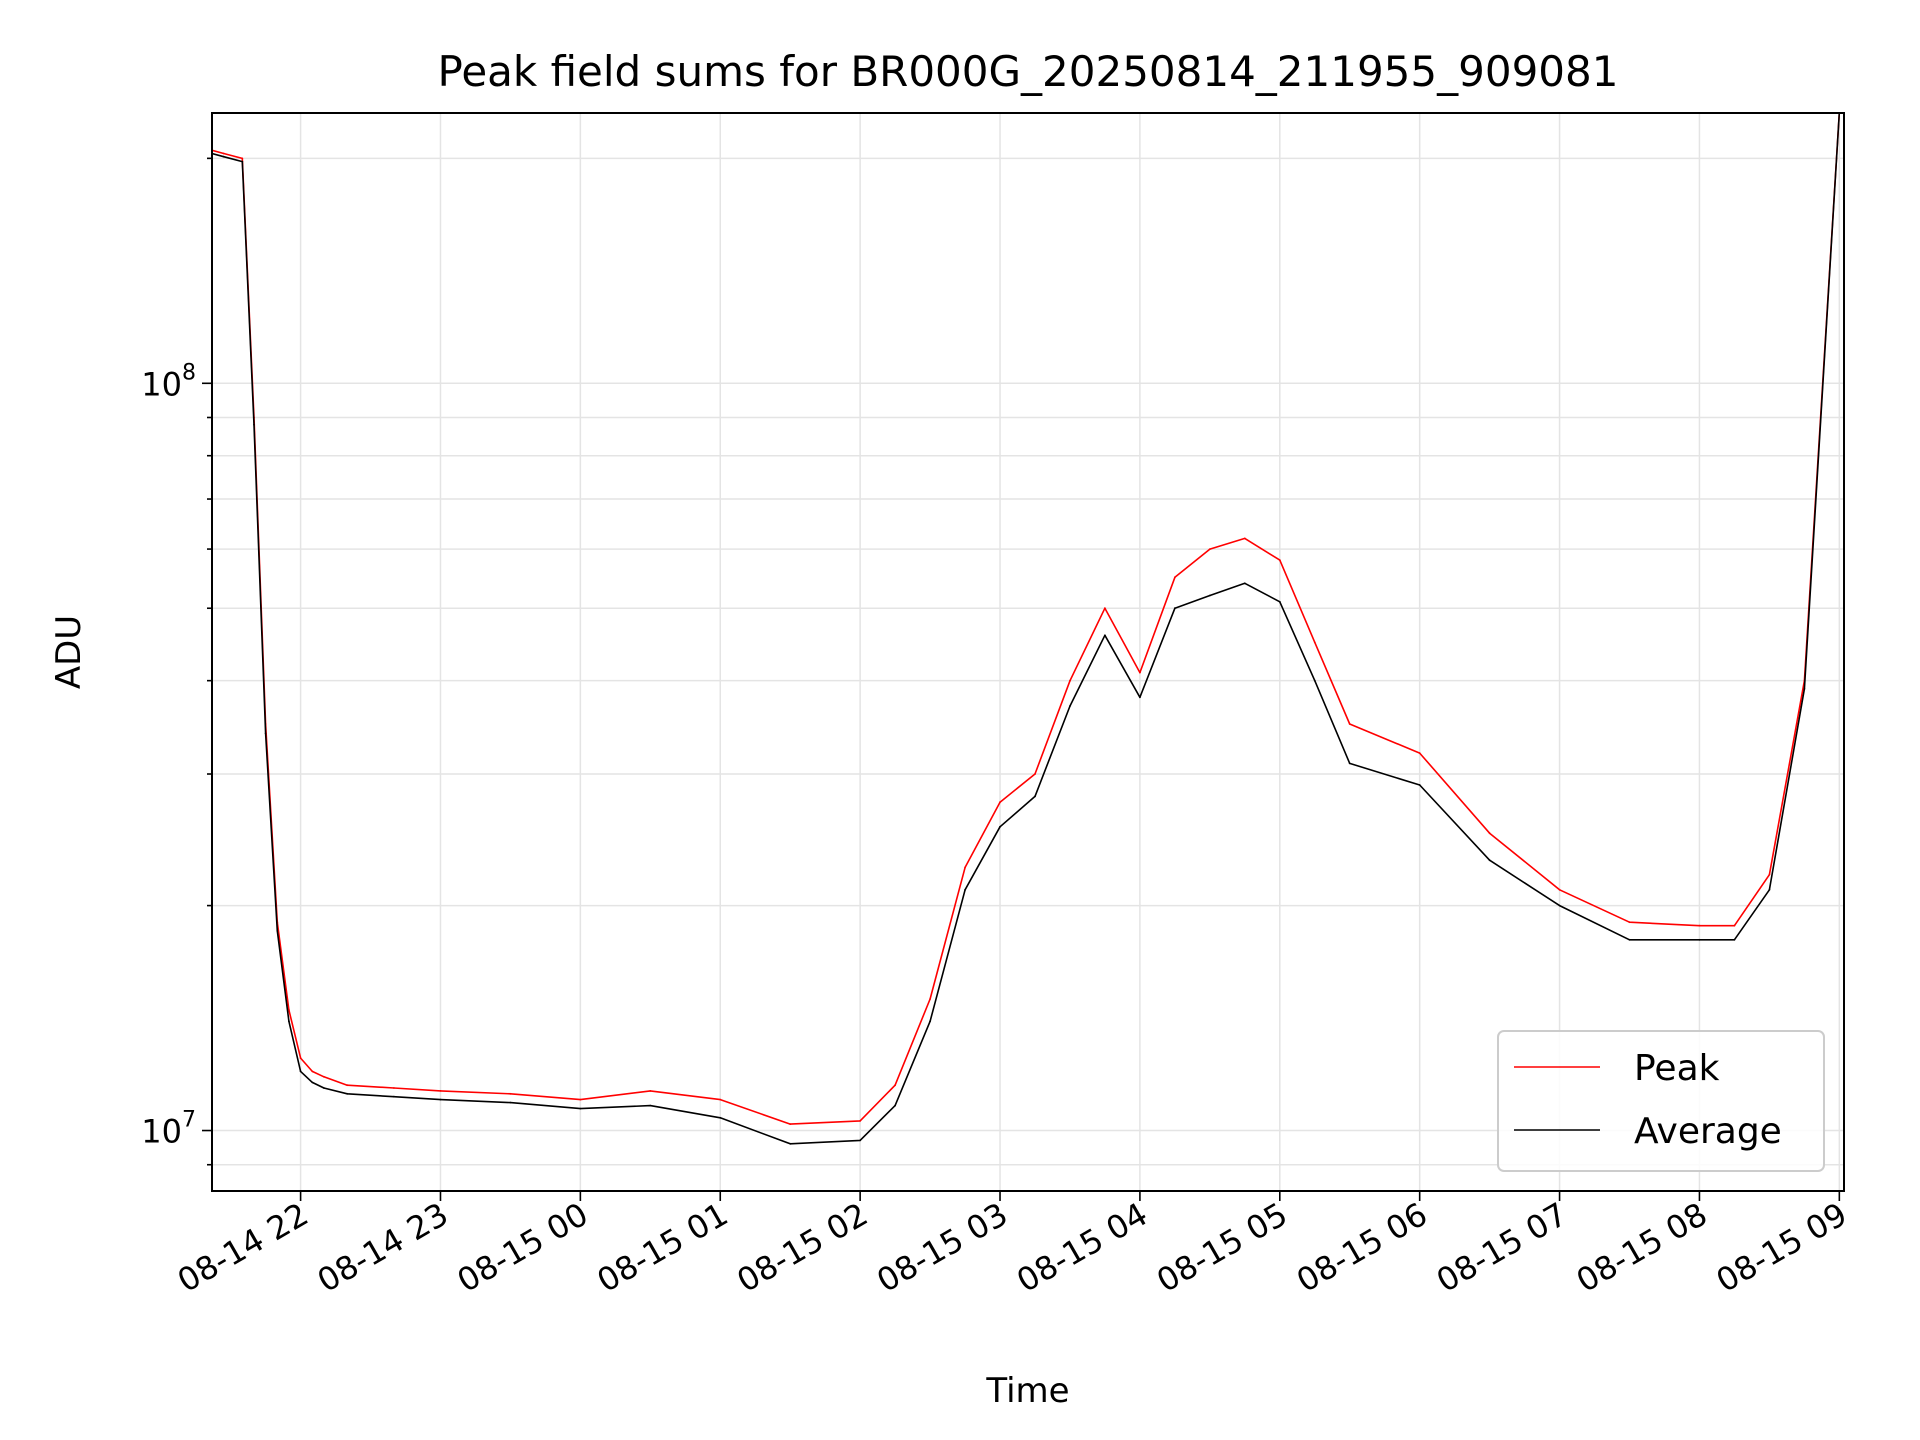  Describe the element at coordinates (1027, 1391) in the screenshot. I see `x-axis-label: Time` at that location.